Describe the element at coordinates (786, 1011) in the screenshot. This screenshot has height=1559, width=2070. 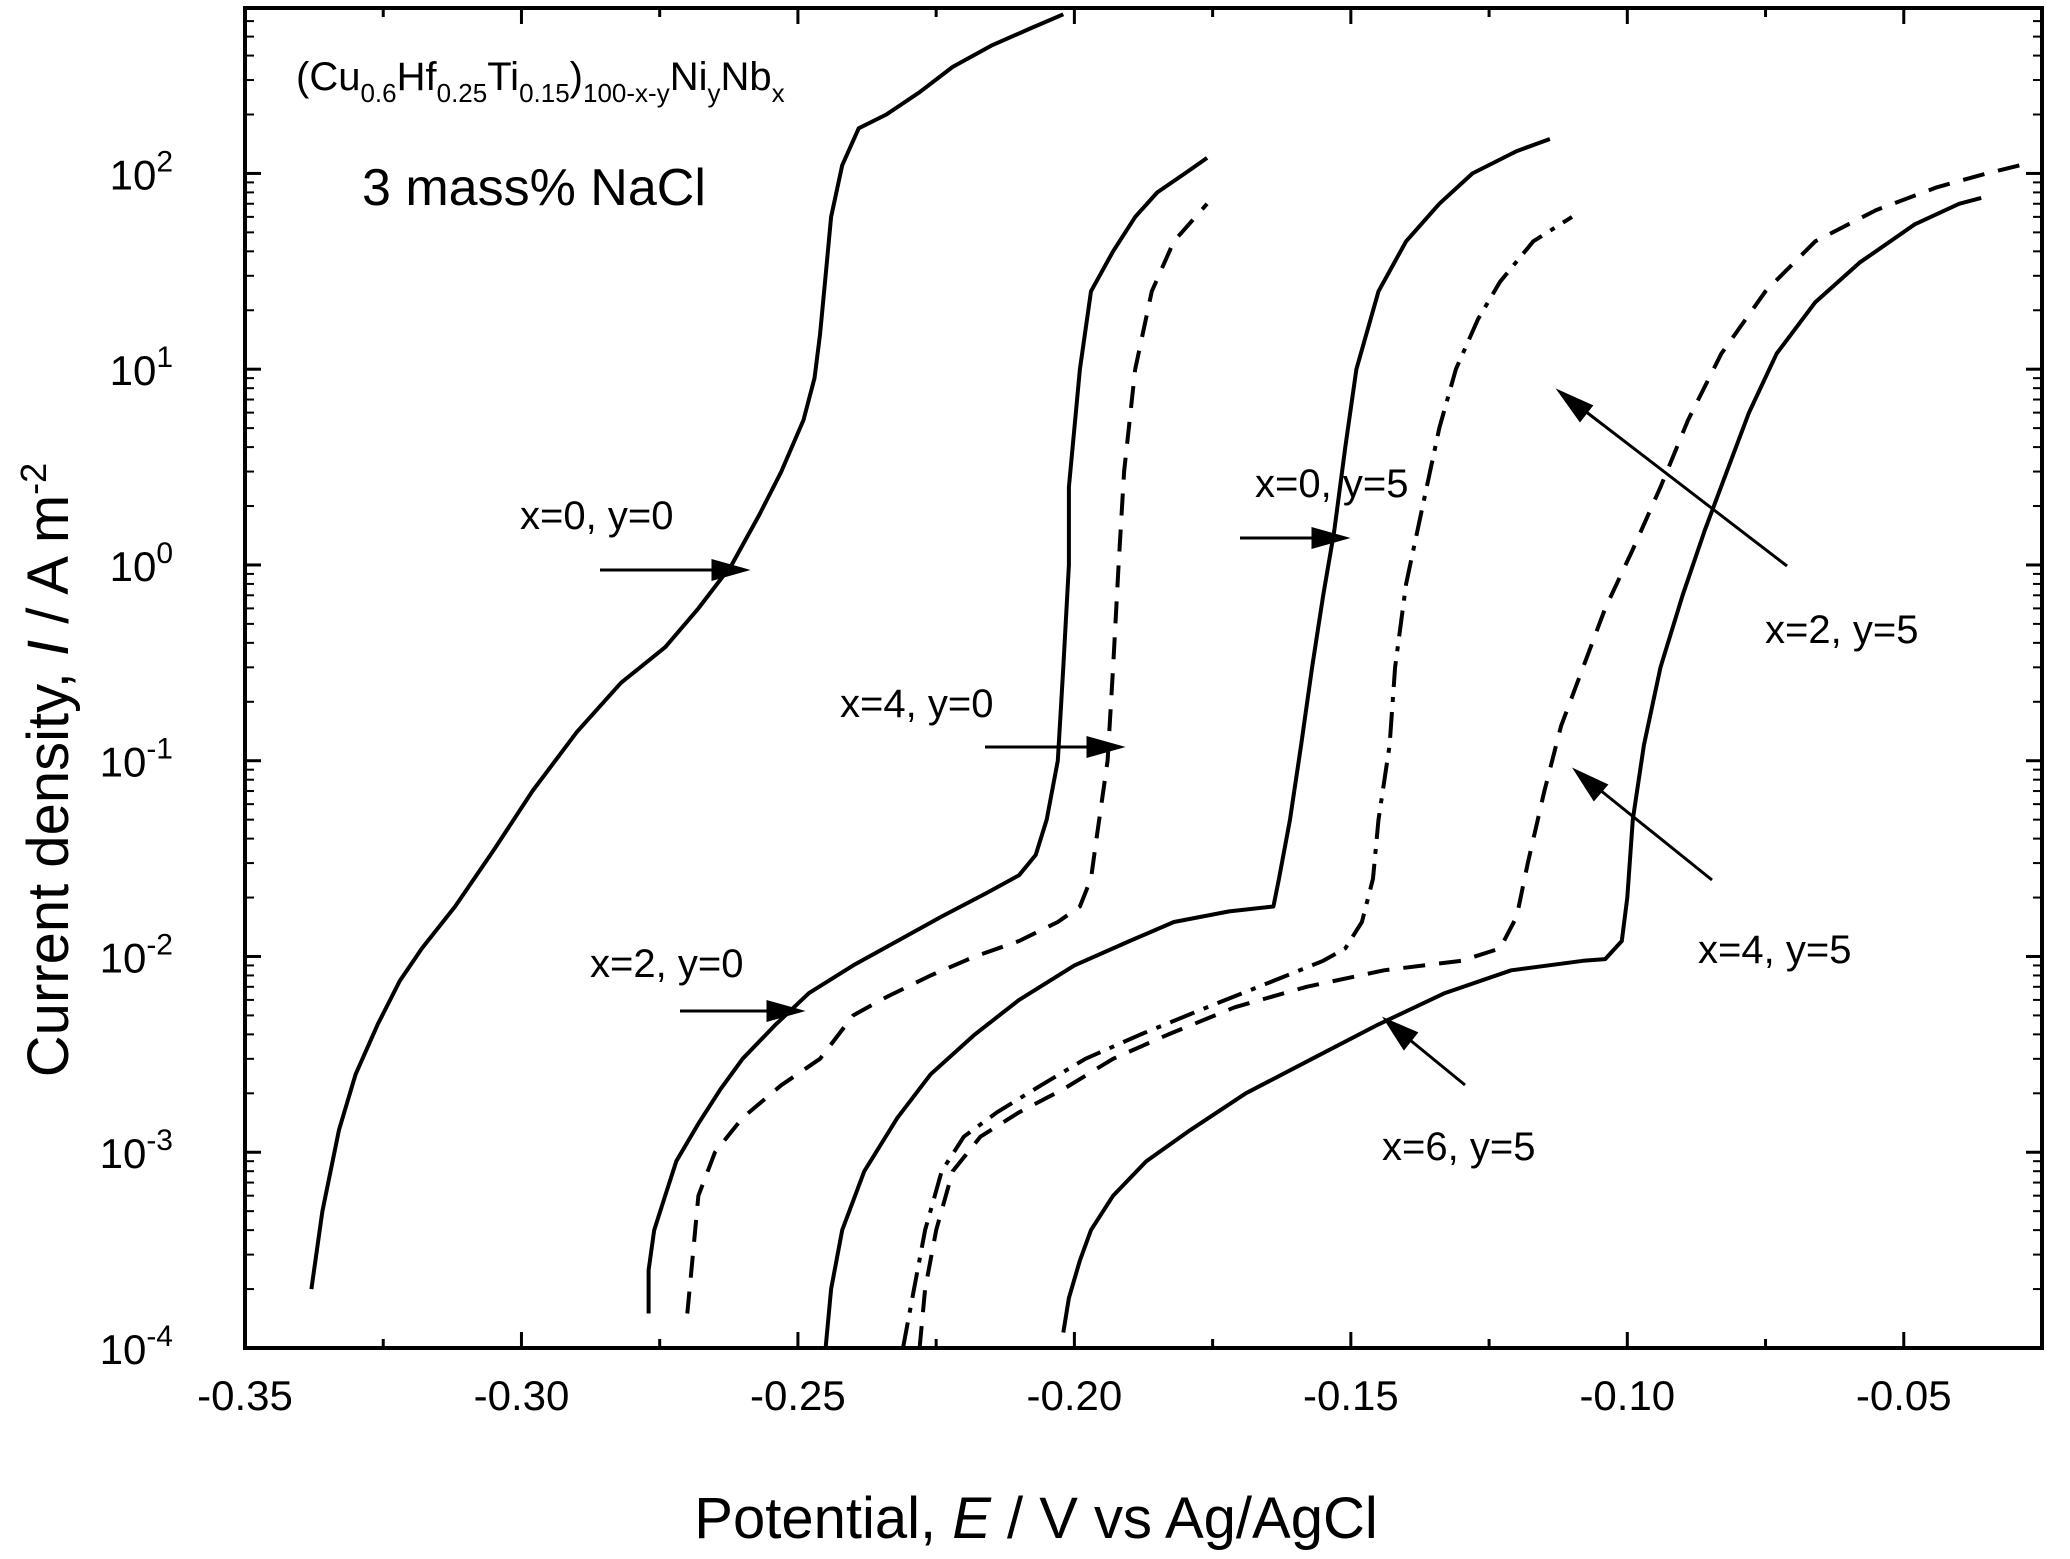
I see `arrow-head-x2-y0` at that location.